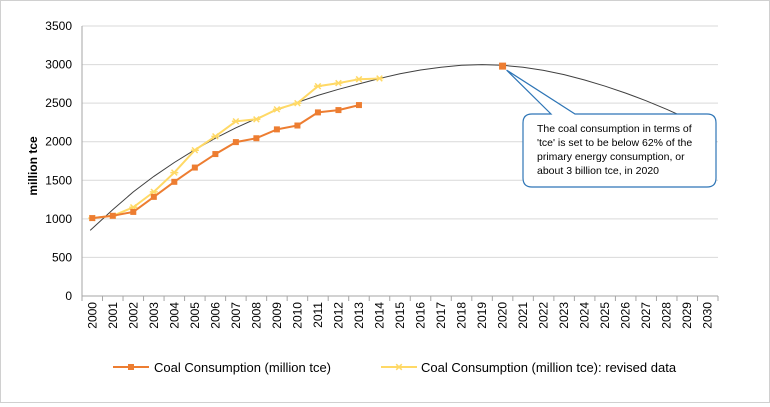  Describe the element at coordinates (58, 219) in the screenshot. I see `y-tick-label: 1000` at that location.